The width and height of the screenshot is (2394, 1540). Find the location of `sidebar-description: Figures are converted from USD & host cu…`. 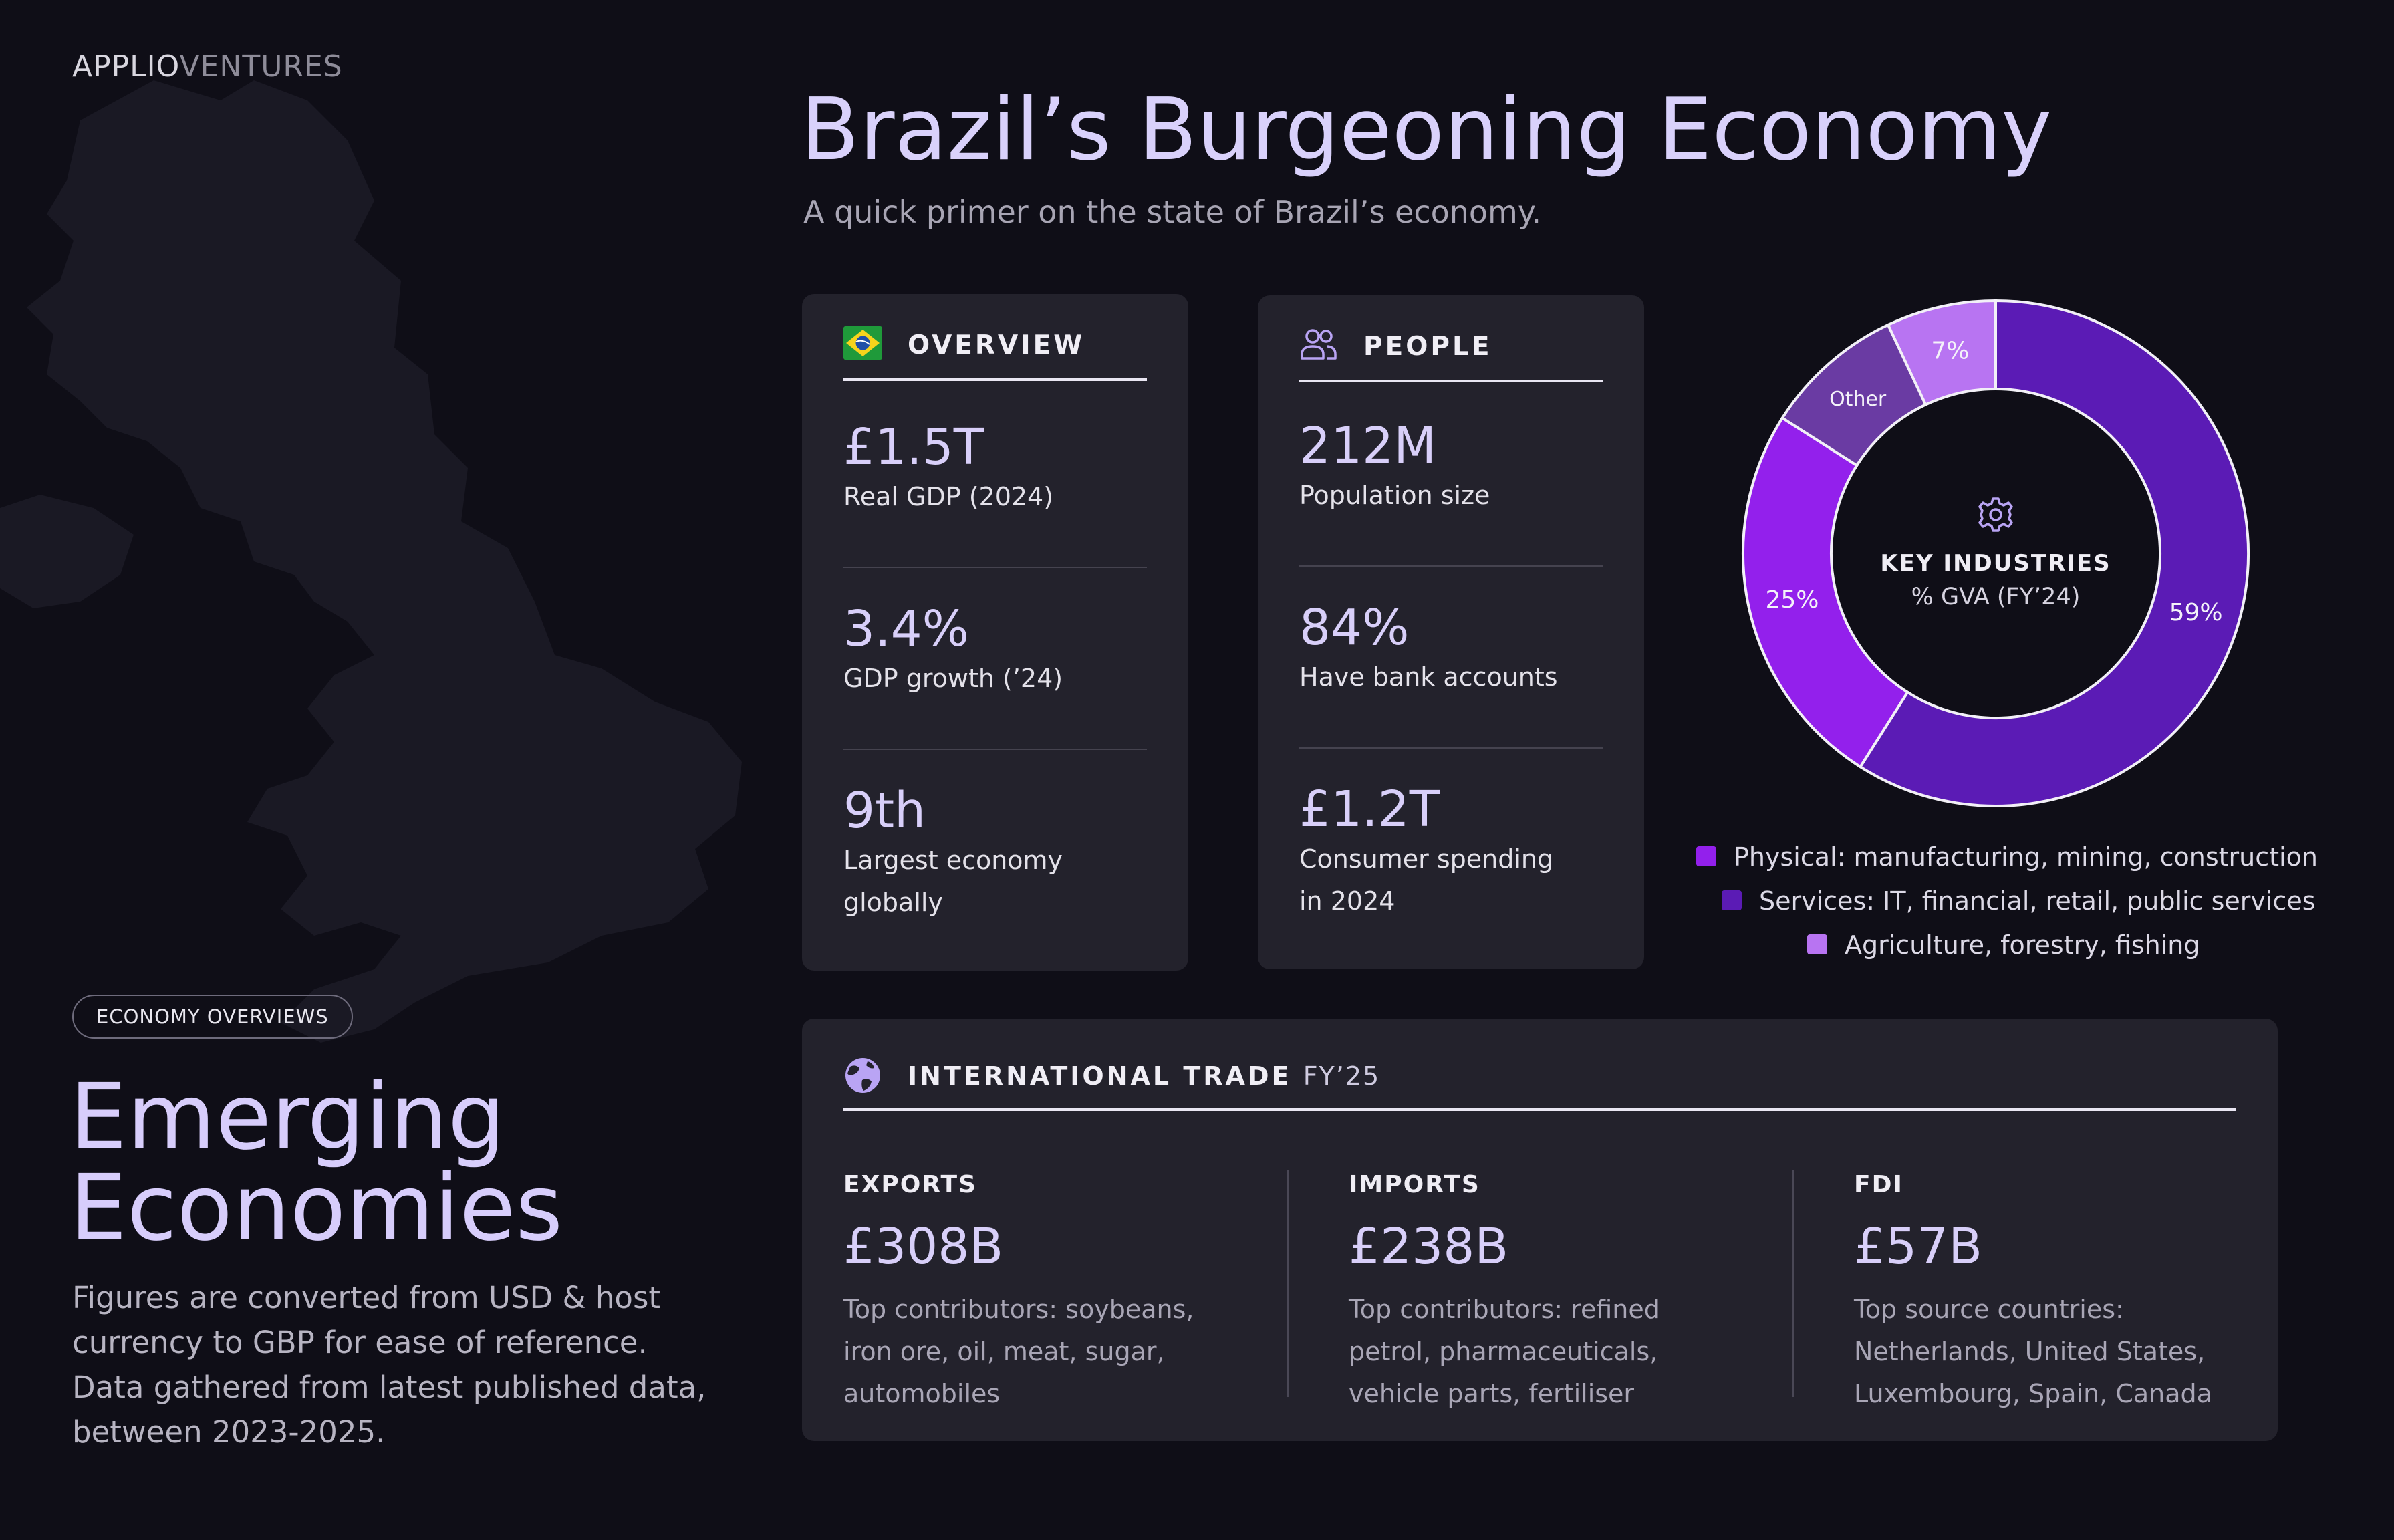

sidebar-description: Figures are converted from USD & host cu… is located at coordinates (389, 1365).